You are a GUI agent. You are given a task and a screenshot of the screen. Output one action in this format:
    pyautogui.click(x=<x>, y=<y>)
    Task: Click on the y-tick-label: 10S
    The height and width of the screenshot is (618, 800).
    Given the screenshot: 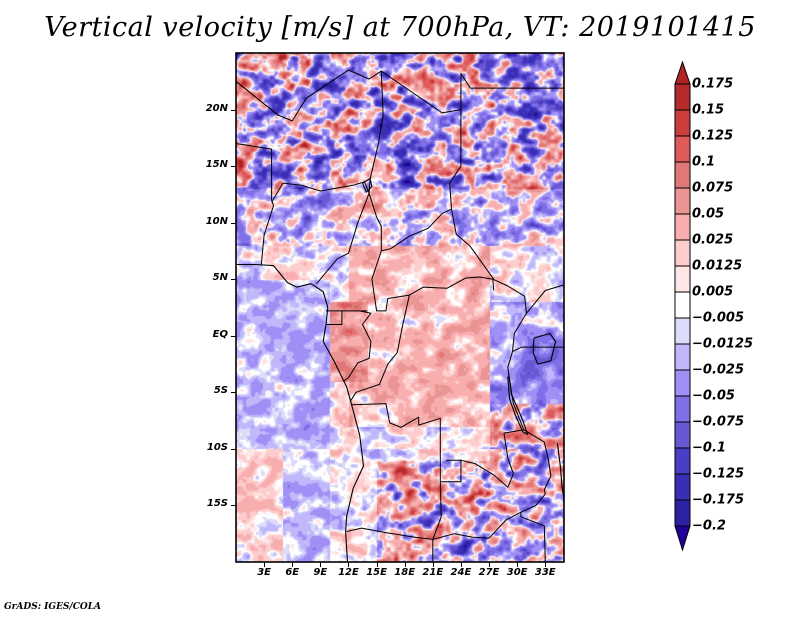 What is the action you would take?
    pyautogui.click(x=217, y=447)
    